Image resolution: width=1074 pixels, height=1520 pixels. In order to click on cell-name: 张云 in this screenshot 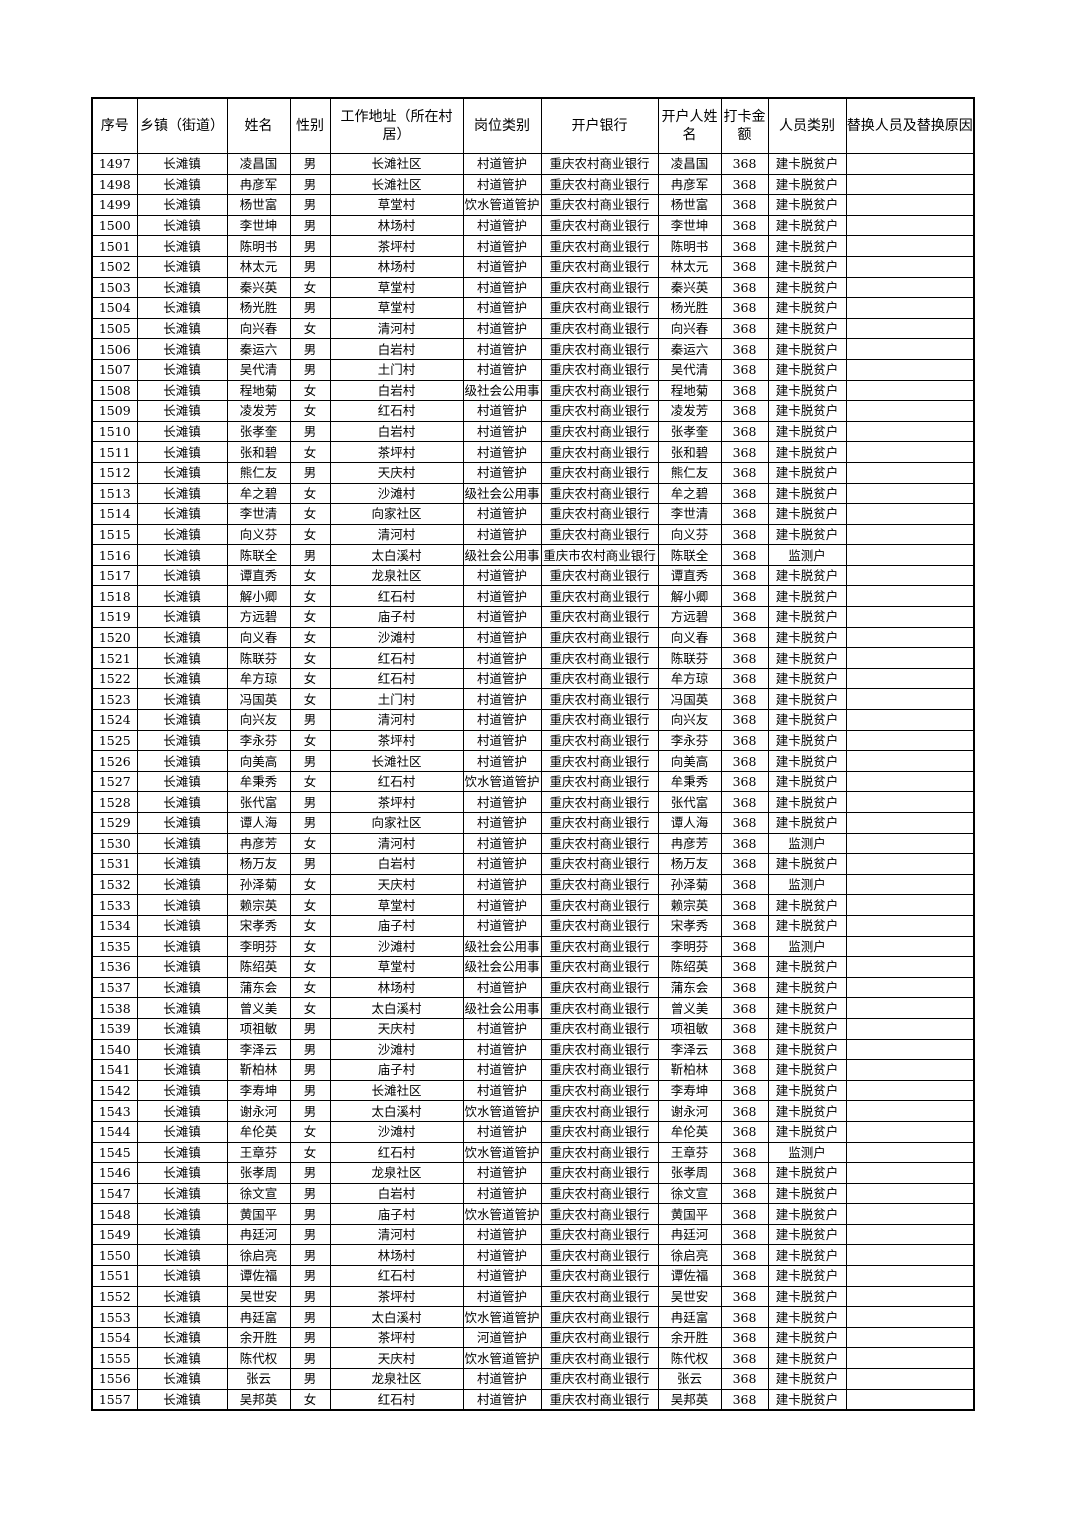, I will do `click(258, 1379)`.